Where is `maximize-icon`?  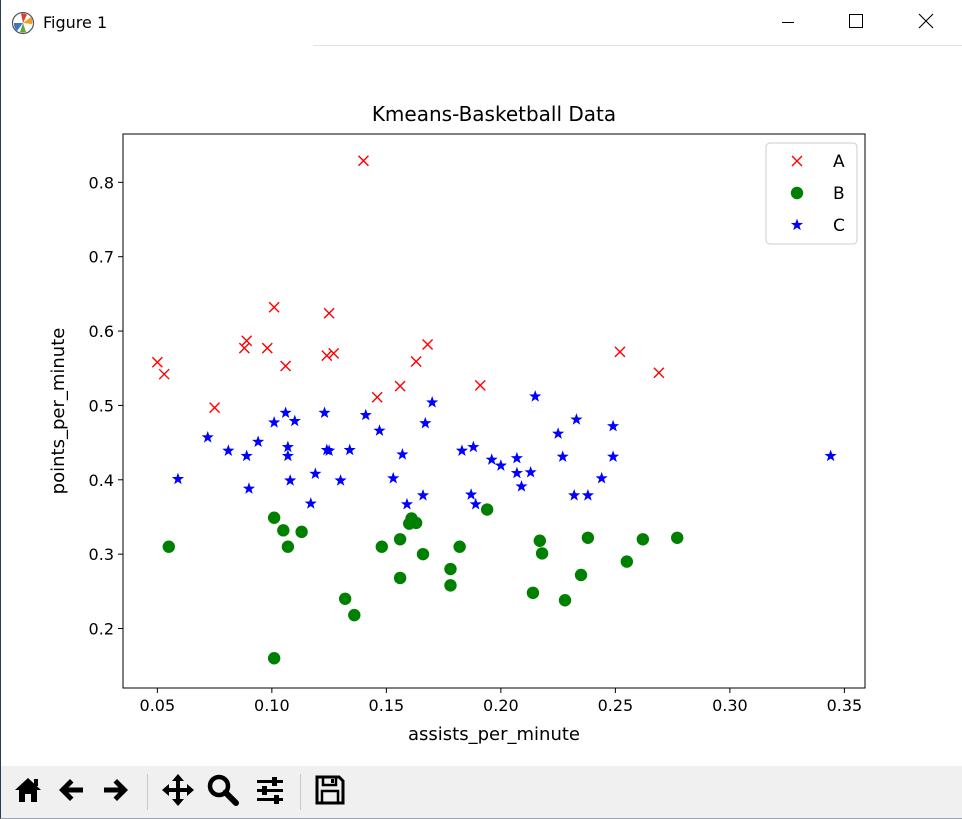 maximize-icon is located at coordinates (856, 23).